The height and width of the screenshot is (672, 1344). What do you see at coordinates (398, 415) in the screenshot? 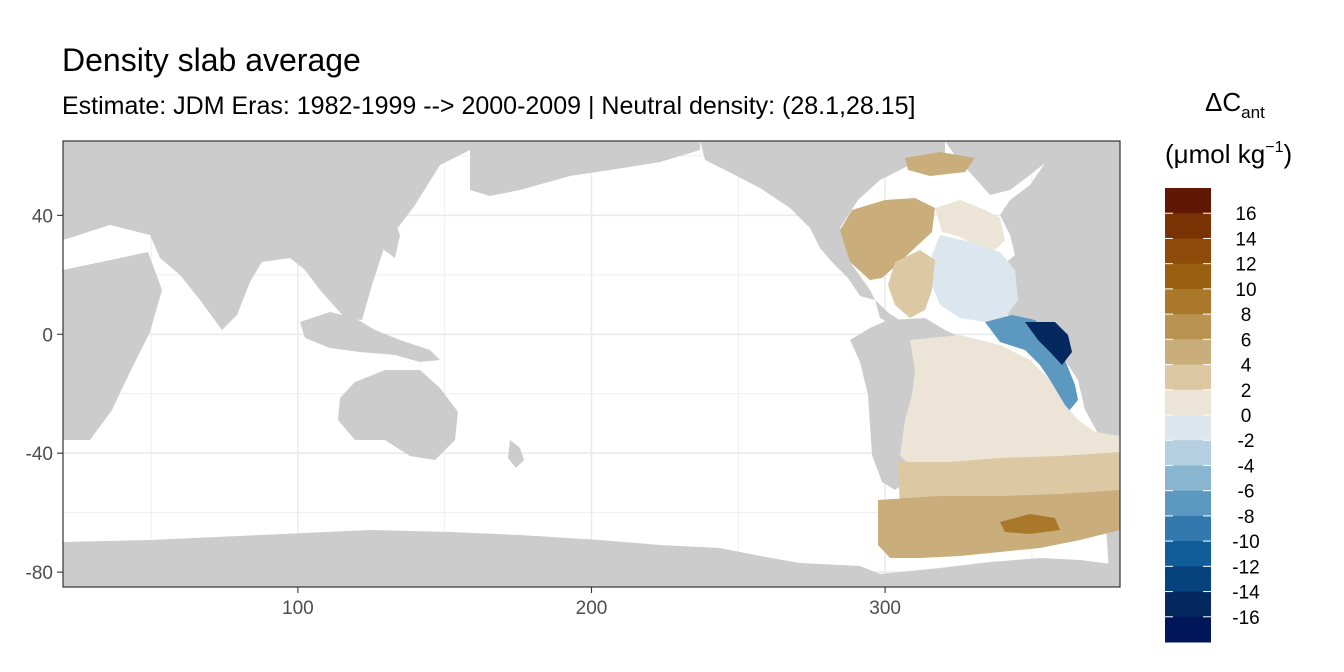
I see `land-australia` at bounding box center [398, 415].